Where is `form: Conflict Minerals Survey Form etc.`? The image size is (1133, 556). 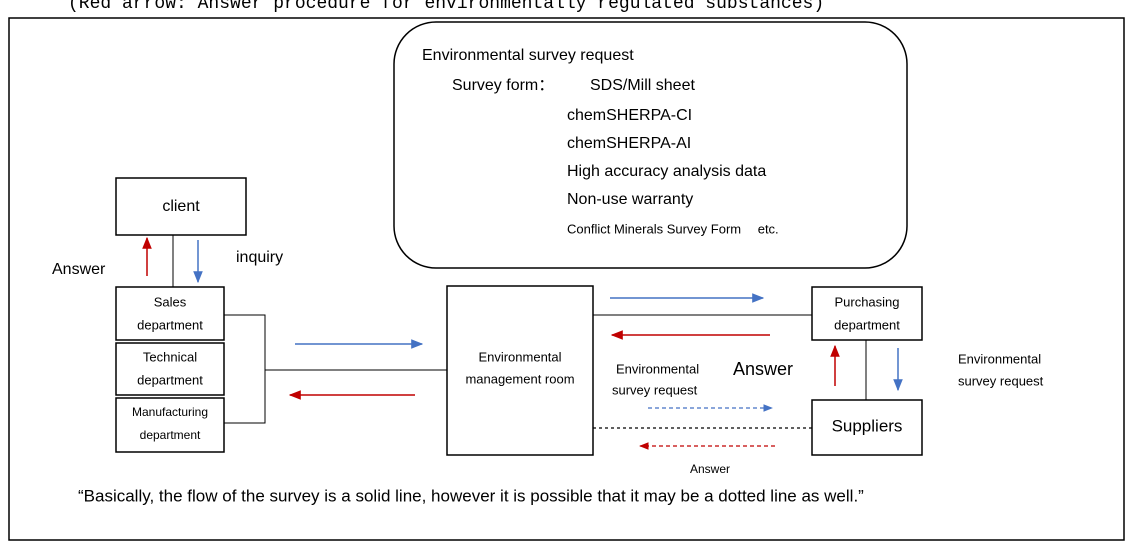 form: Conflict Minerals Survey Form etc. is located at coordinates (673, 228).